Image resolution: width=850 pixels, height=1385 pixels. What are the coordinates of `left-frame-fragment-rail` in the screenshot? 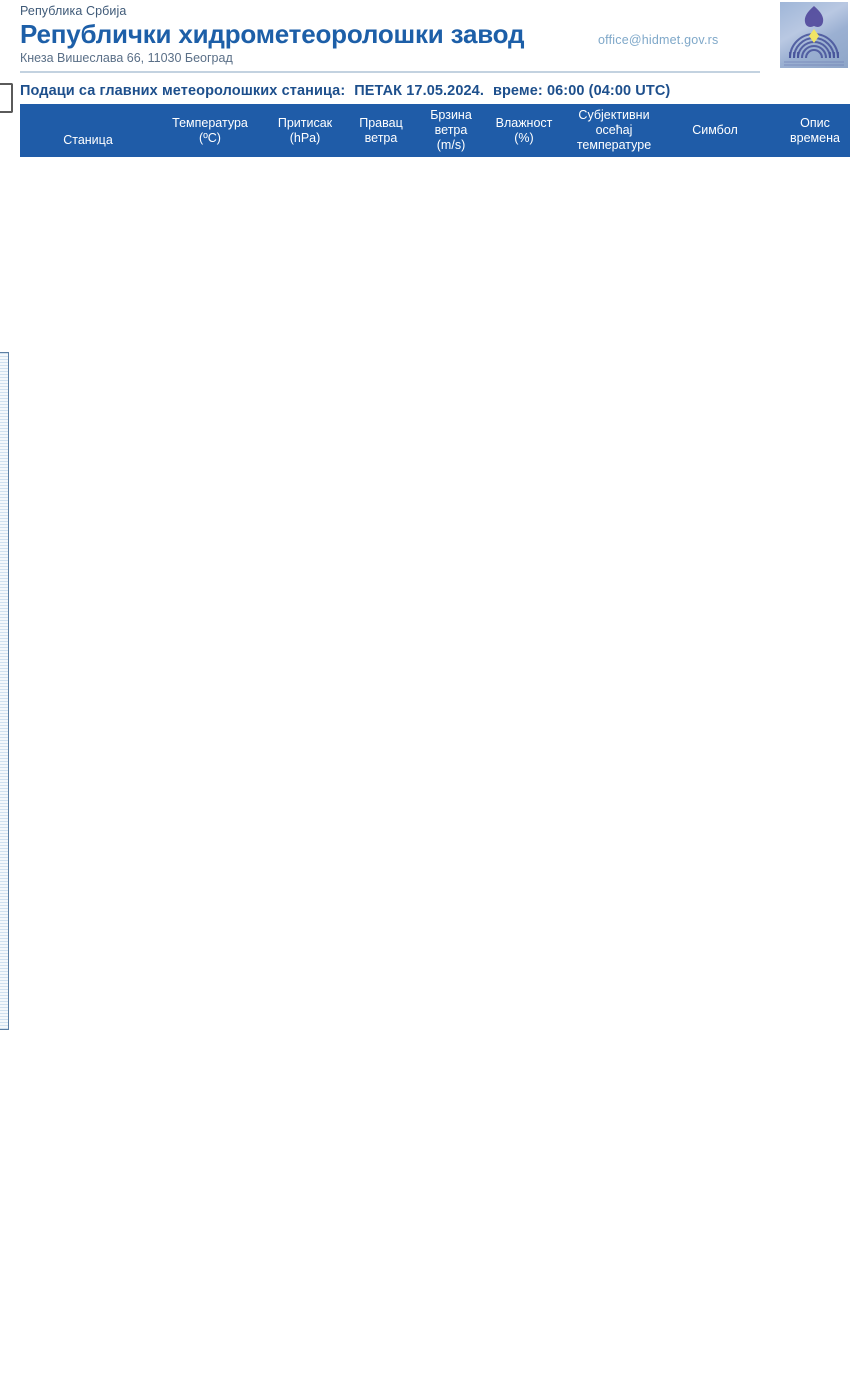 It's located at (4, 691).